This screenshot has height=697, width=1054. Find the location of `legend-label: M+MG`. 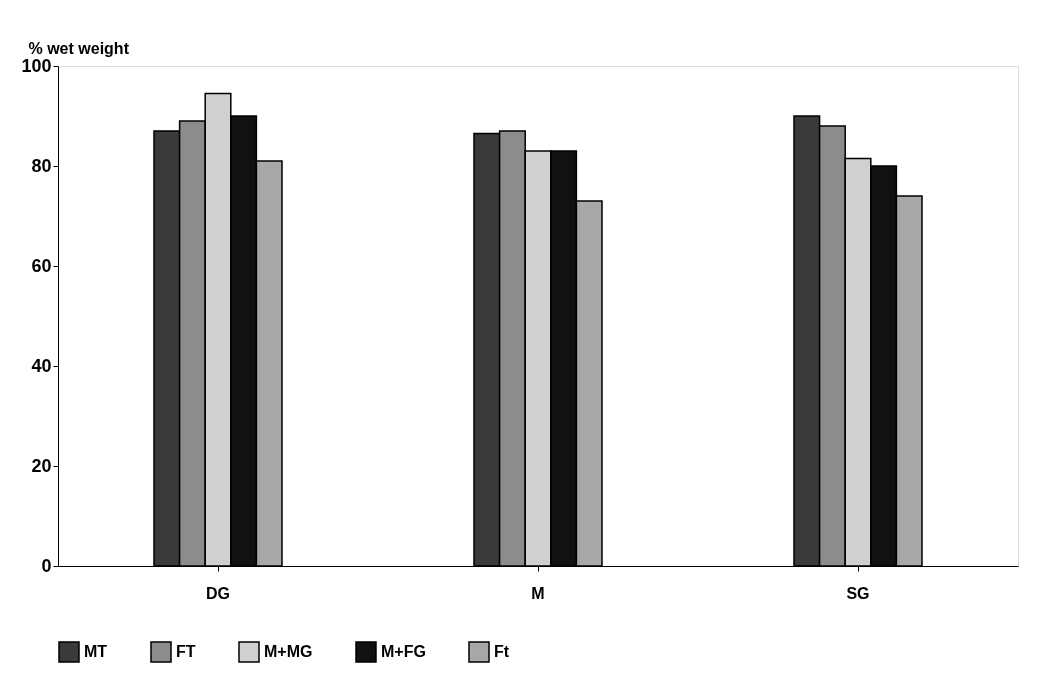

legend-label: M+MG is located at coordinates (288, 651).